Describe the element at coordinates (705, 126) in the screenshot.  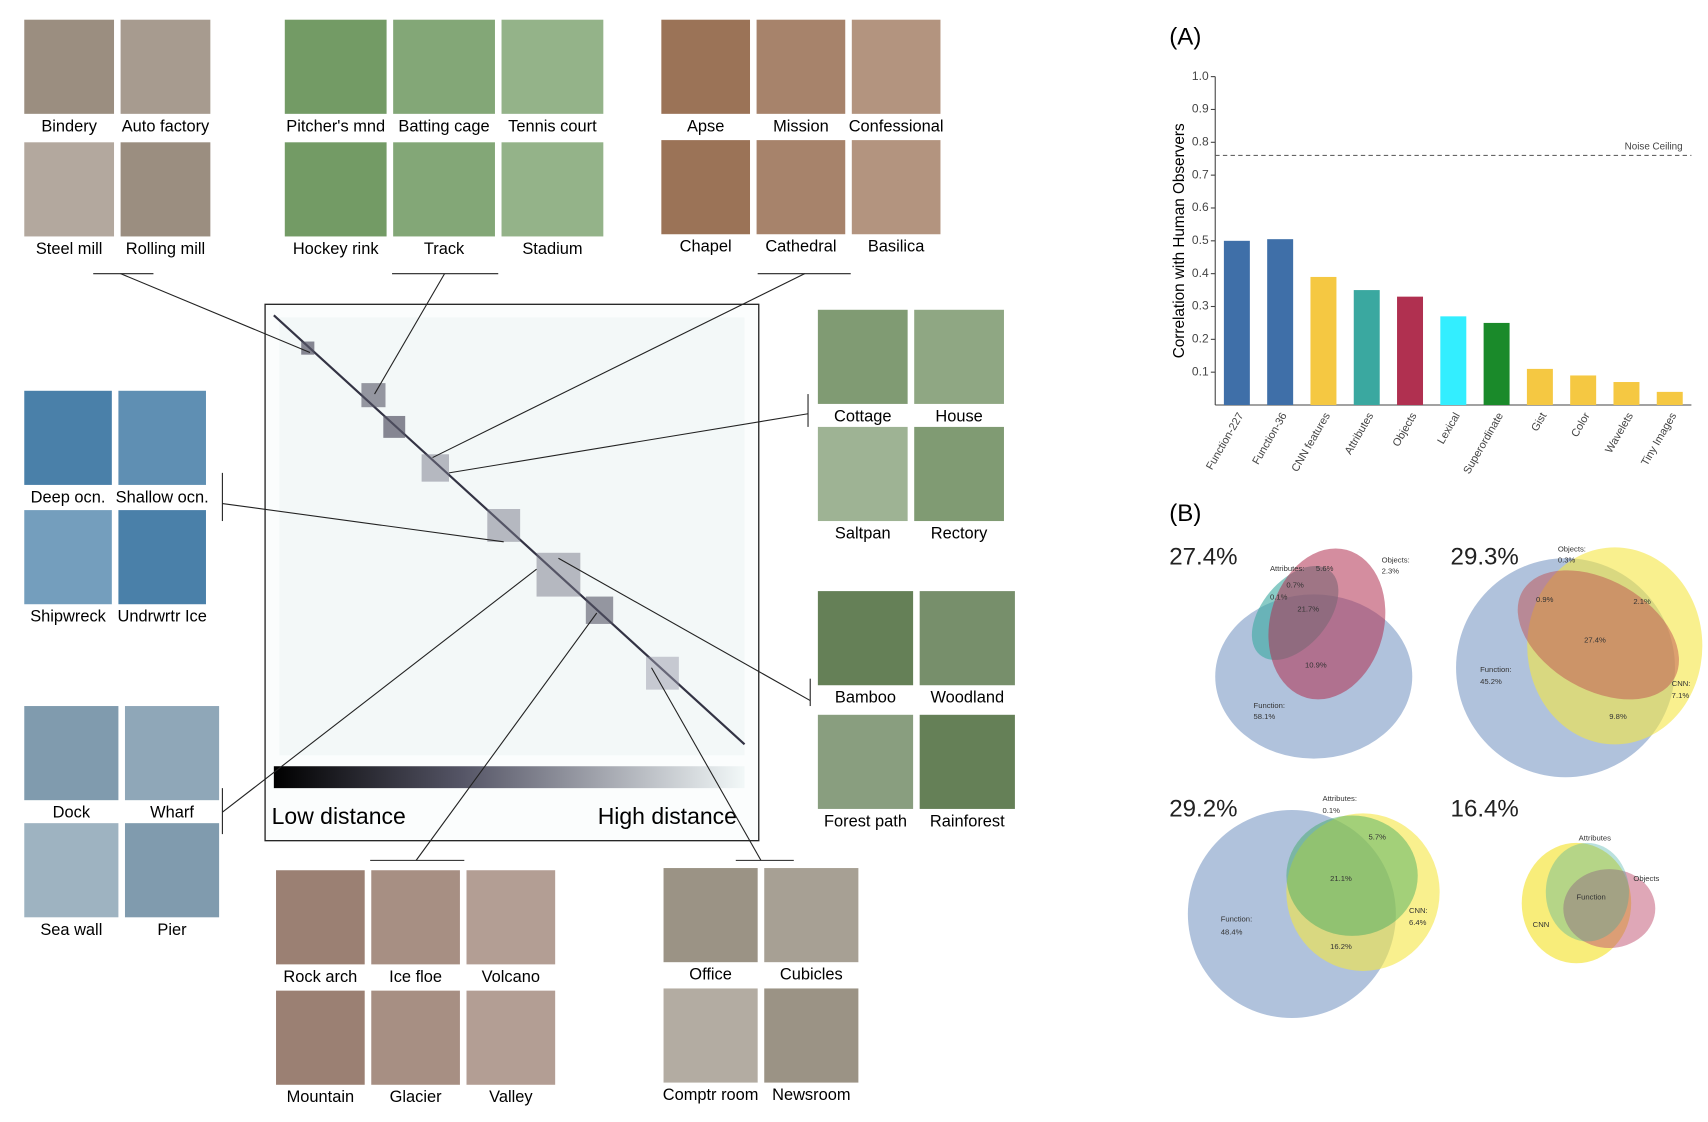
I see `scene-label: Apse` at that location.